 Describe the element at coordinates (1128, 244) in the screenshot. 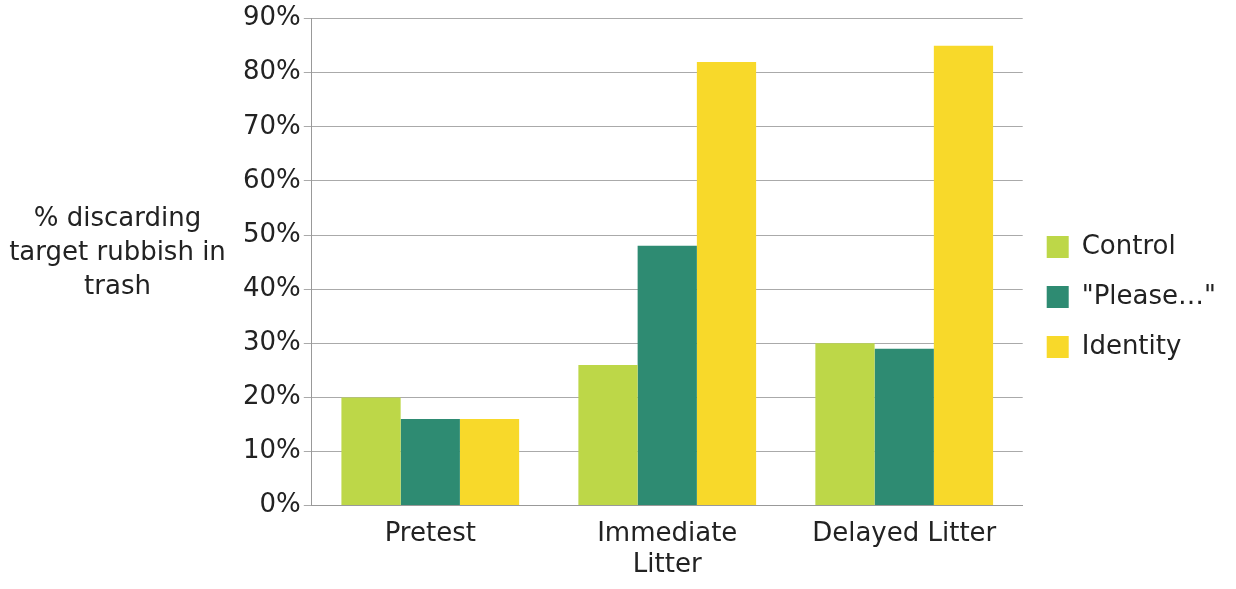

I see `legend-label: Control` at that location.